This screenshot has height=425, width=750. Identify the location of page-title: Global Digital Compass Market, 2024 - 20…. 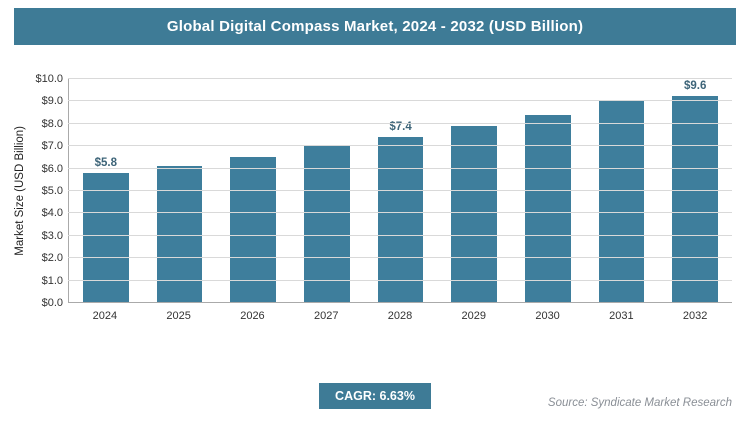
(375, 26).